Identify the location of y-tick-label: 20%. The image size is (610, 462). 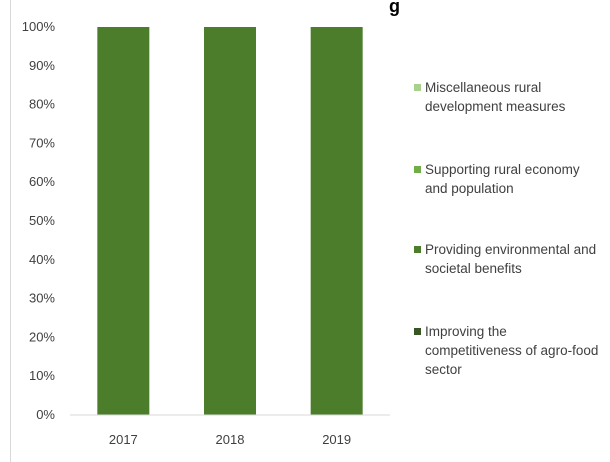
(42, 336).